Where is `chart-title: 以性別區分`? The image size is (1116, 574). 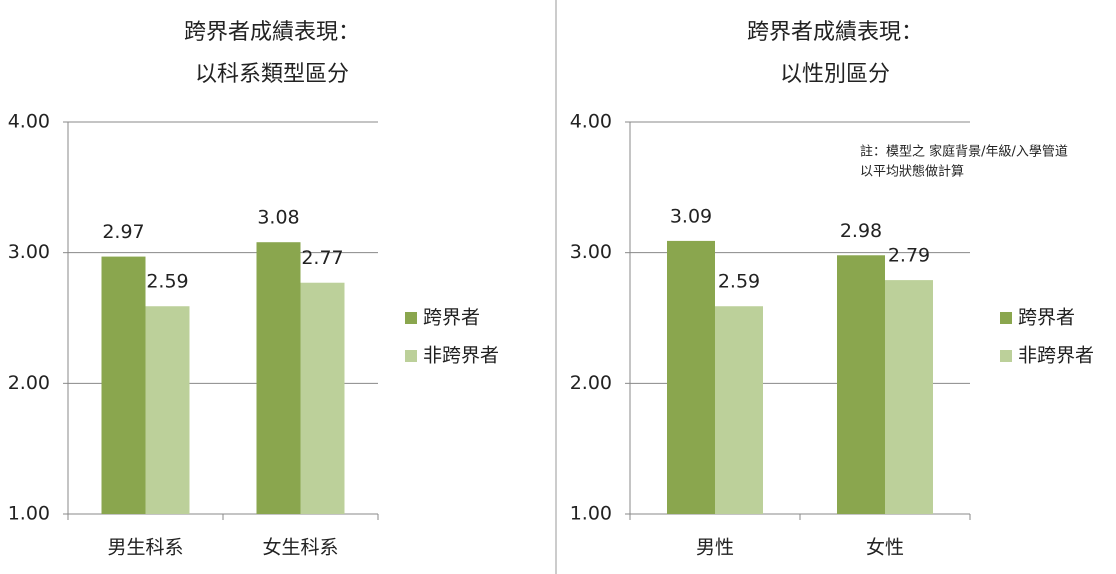 chart-title: 以性別區分 is located at coordinates (835, 74).